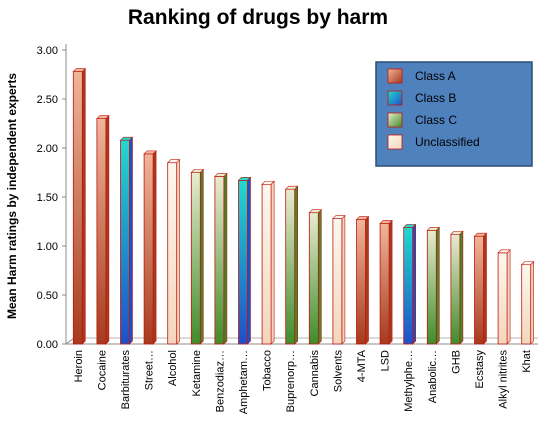  I want to click on legend-label: Unclassified, so click(447, 142).